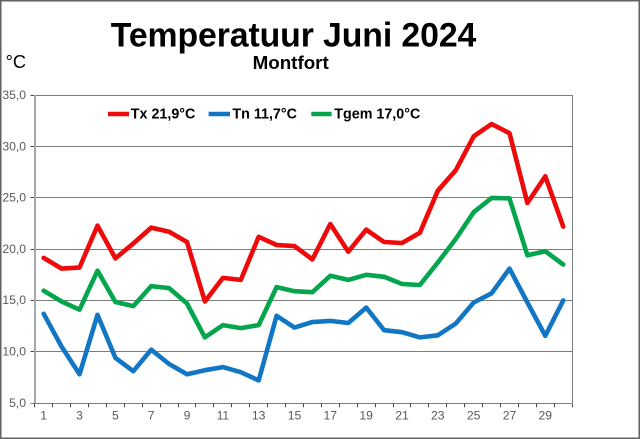 The width and height of the screenshot is (640, 439). Describe the element at coordinates (163, 115) in the screenshot. I see `svg-text: Tx 21,9°C` at that location.